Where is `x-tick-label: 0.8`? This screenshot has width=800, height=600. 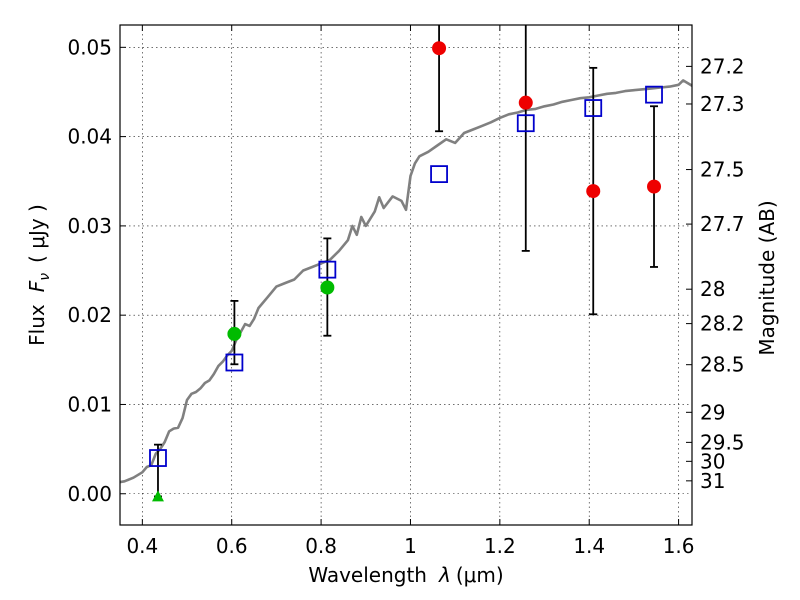
x-tick-label: 0.8 is located at coordinates (321, 546).